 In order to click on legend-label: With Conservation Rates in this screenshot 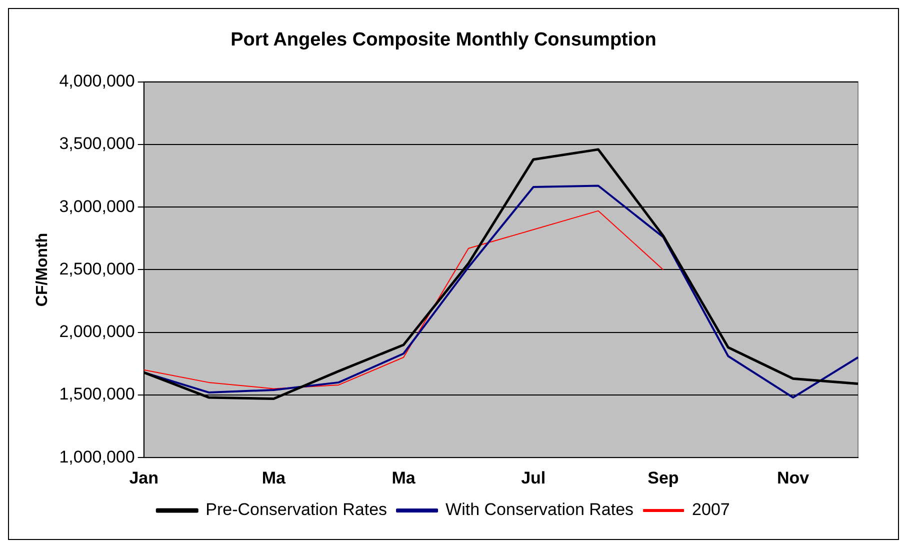, I will do `click(540, 510)`.